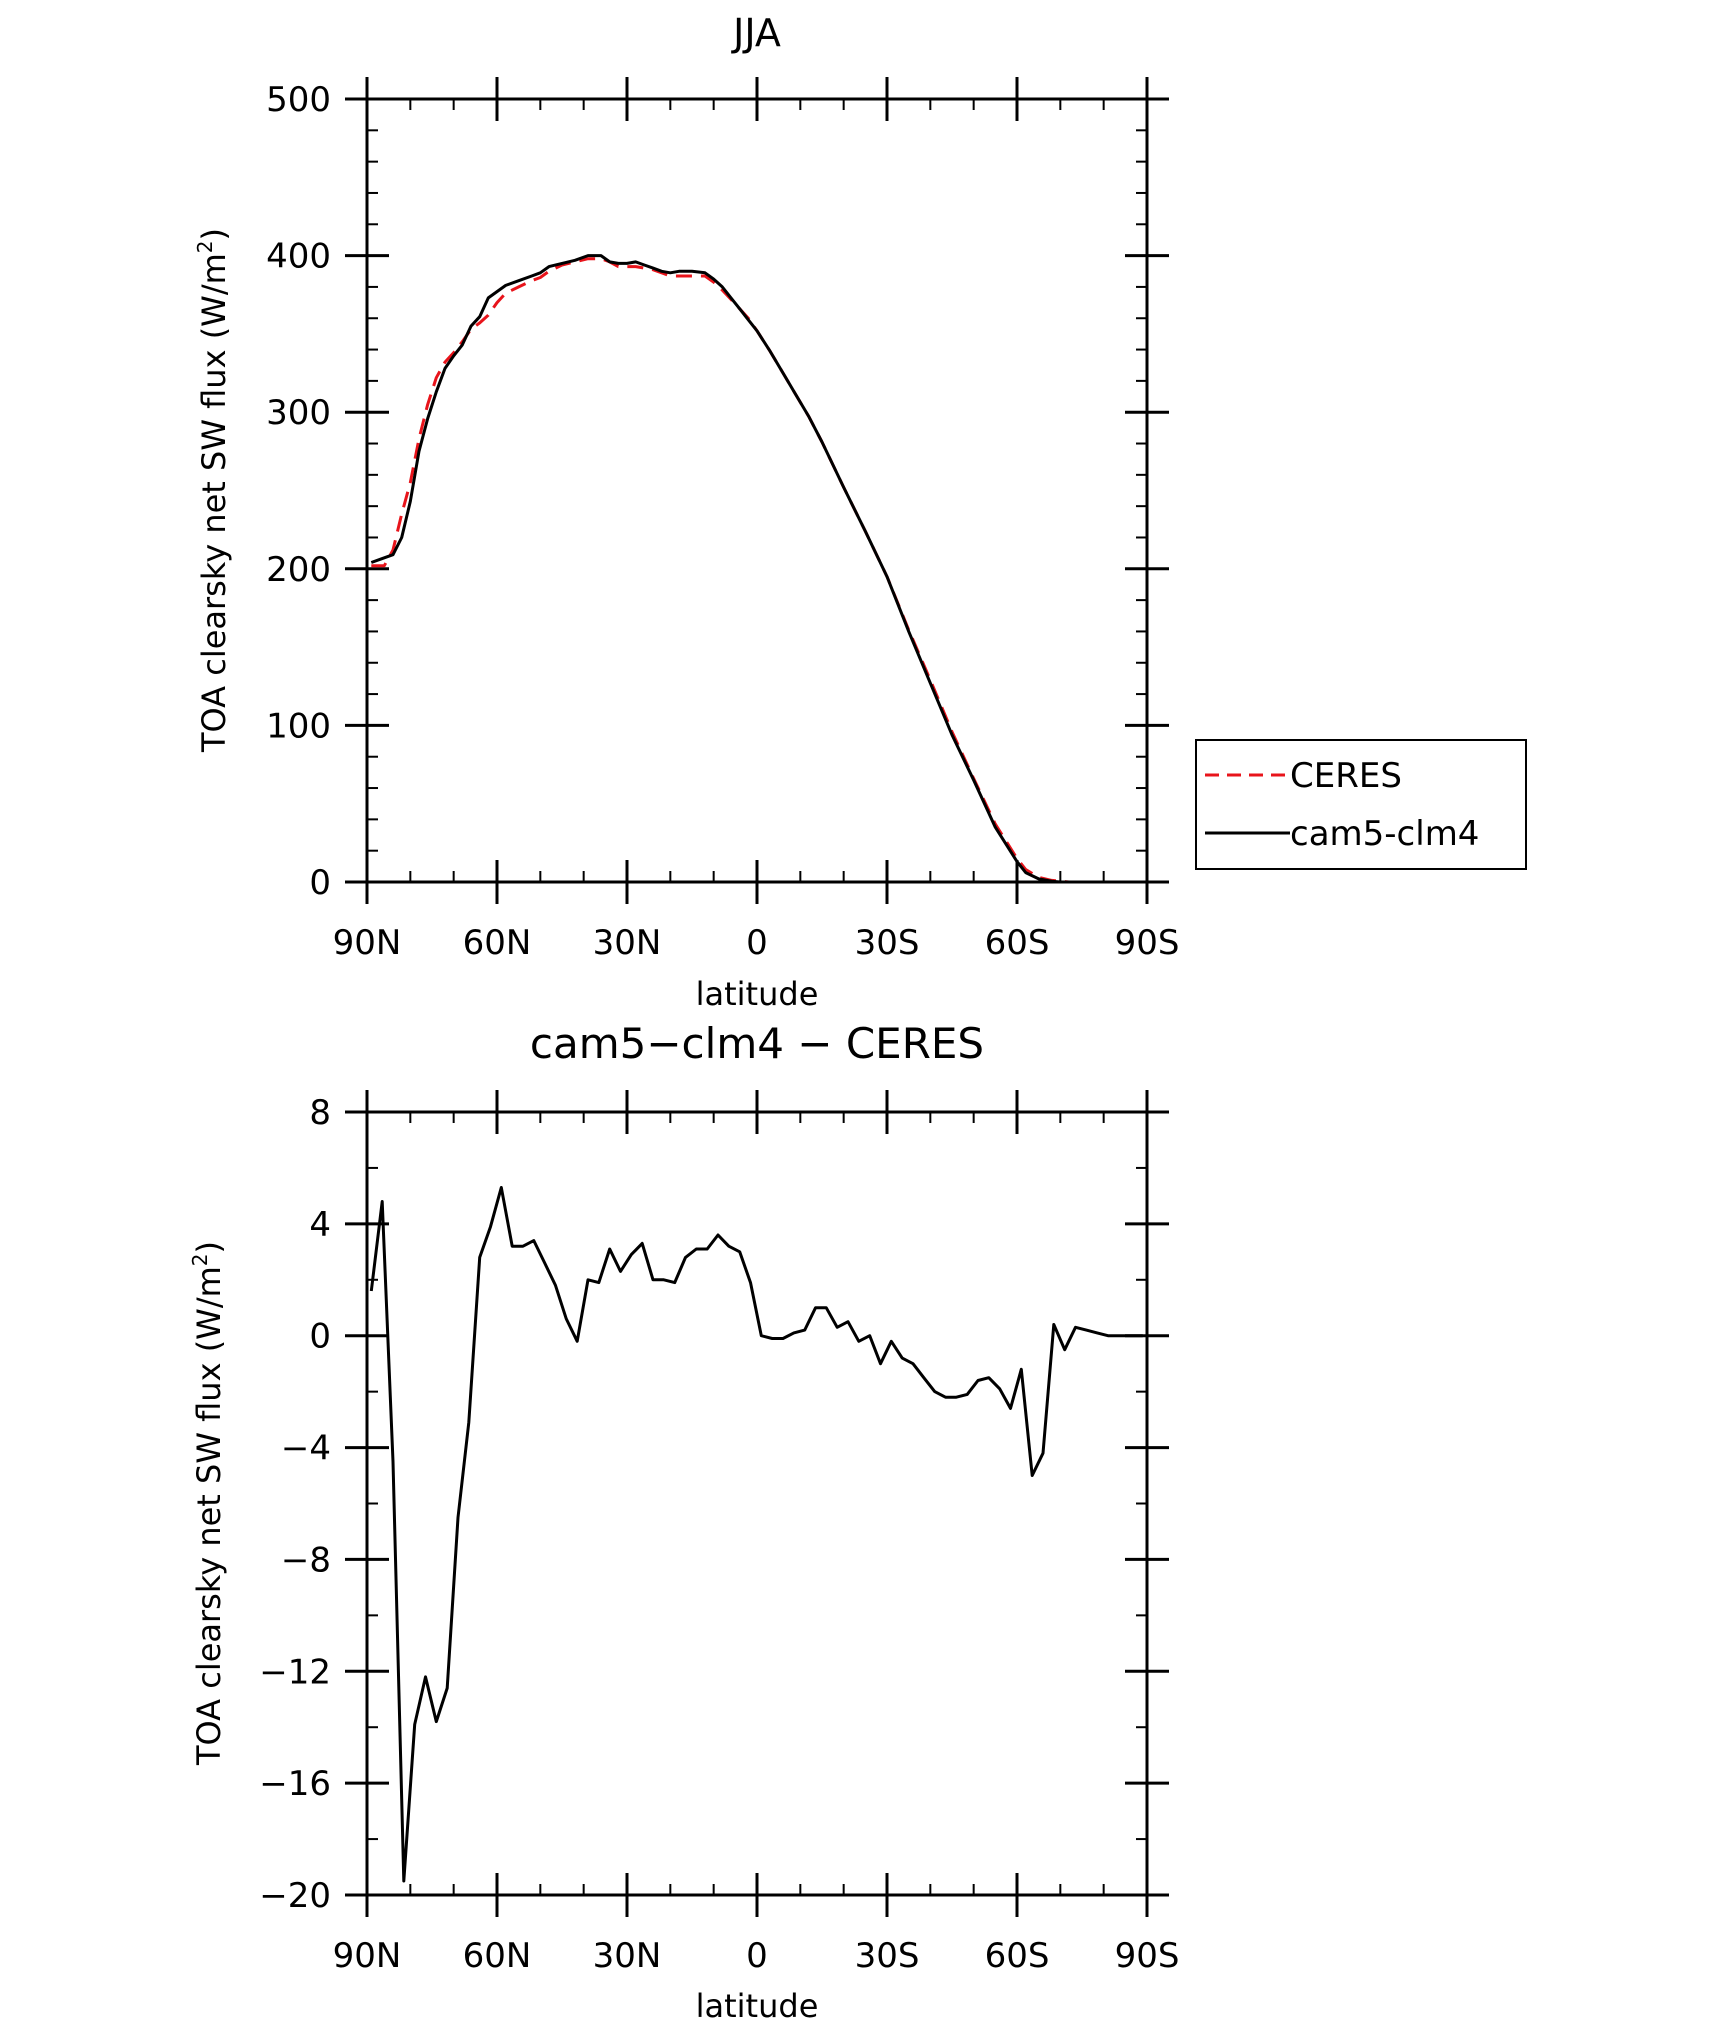  Describe the element at coordinates (209, 1247) in the screenshot. I see `chart-2-y-axis-label-close: )` at that location.